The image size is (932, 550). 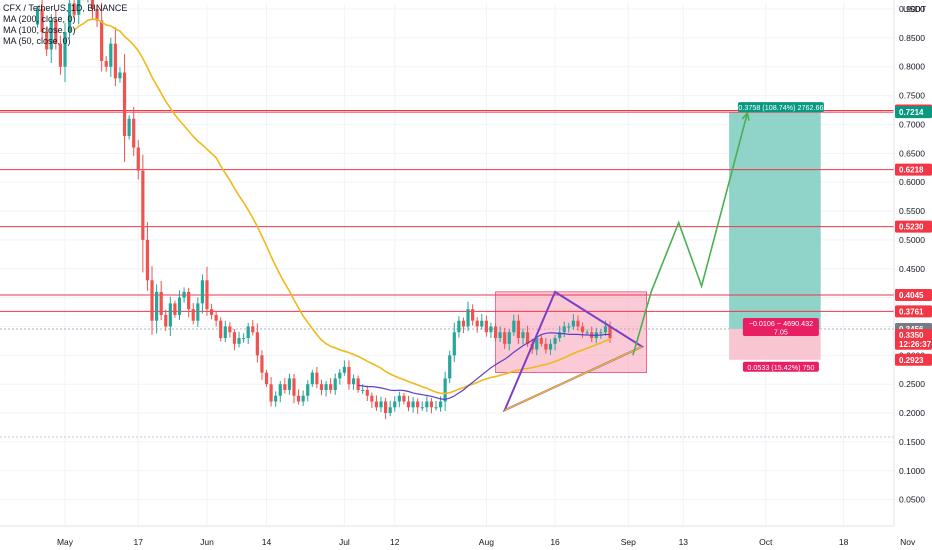 What do you see at coordinates (912, 211) in the screenshot?
I see `price-tick-label: 0.5500` at bounding box center [912, 211].